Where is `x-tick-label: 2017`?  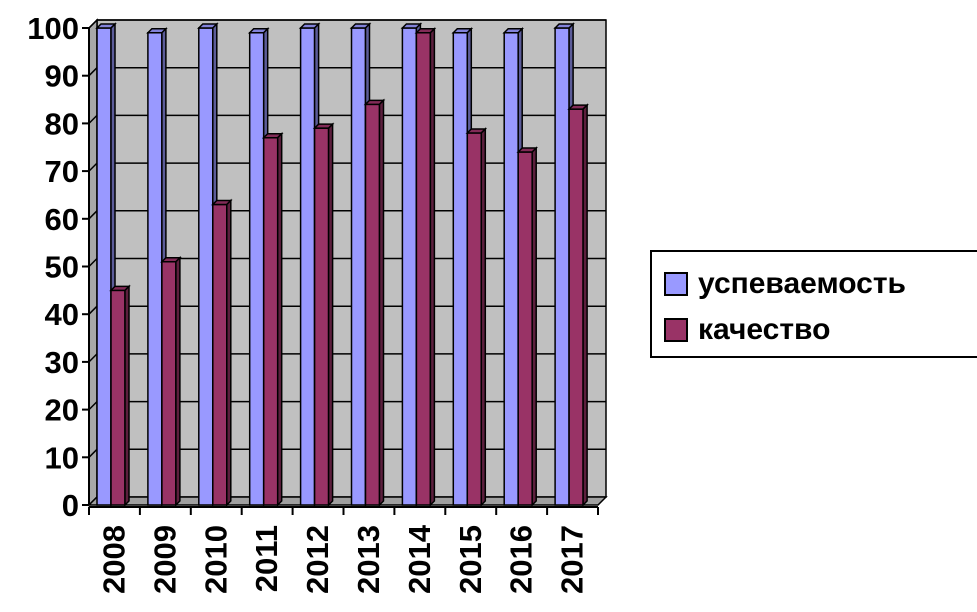
x-tick-label: 2017 is located at coordinates (572, 559).